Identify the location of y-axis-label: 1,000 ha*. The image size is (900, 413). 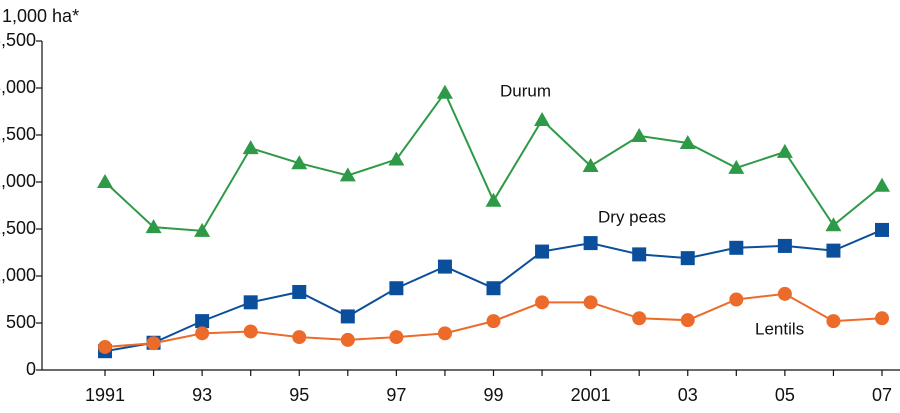
(40, 16).